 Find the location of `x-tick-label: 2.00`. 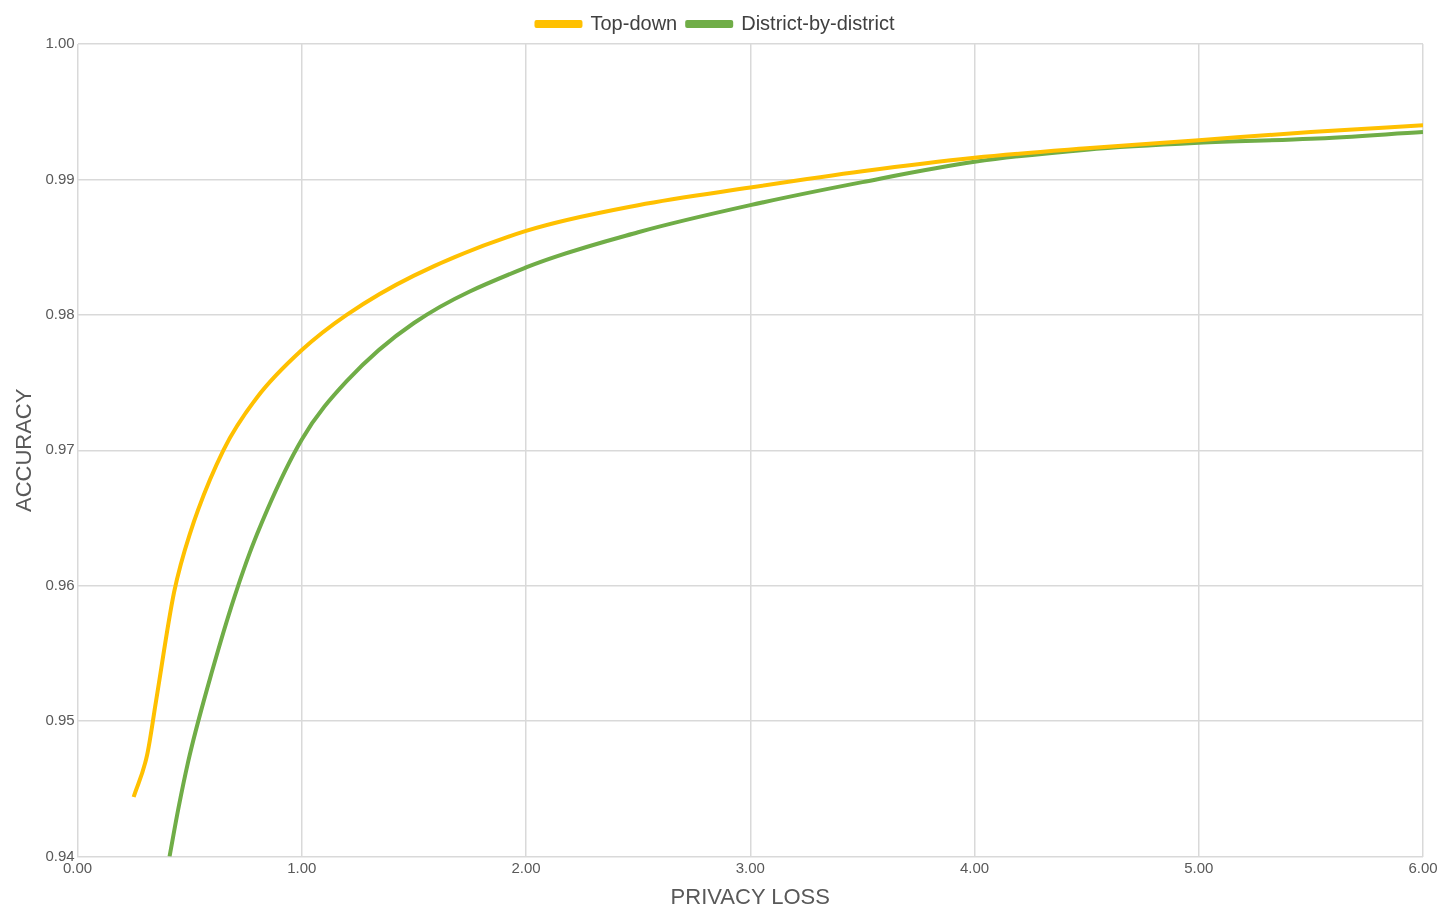

x-tick-label: 2.00 is located at coordinates (526, 867).